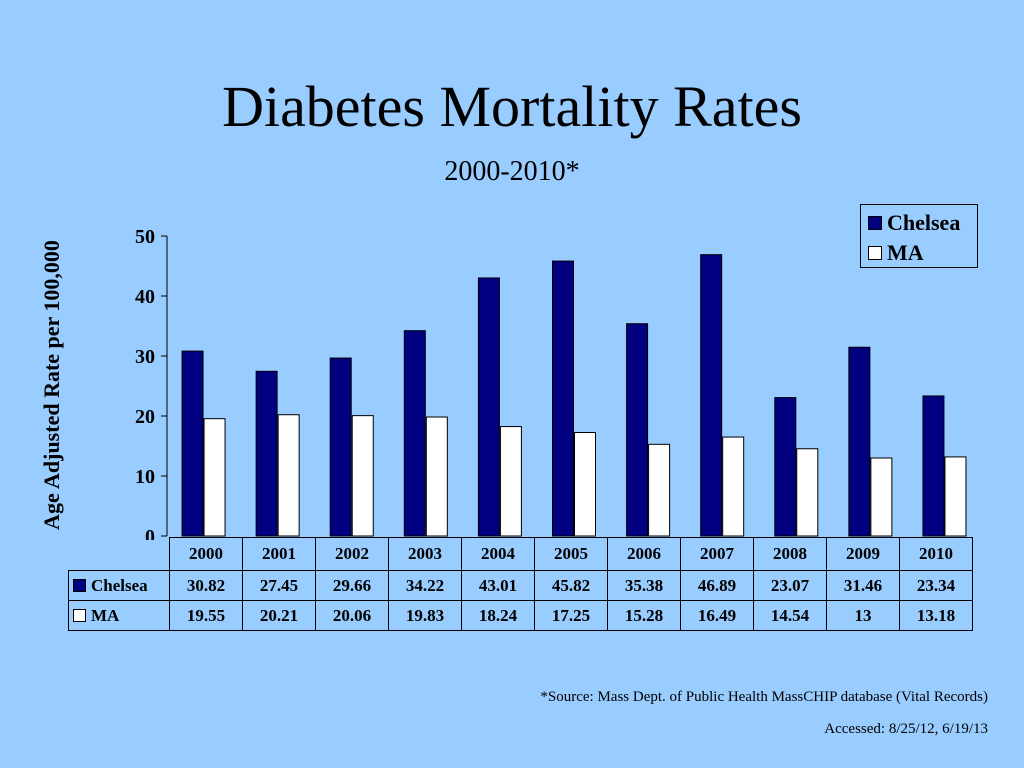 The height and width of the screenshot is (768, 1024). I want to click on bar-ma-2010, so click(955, 496).